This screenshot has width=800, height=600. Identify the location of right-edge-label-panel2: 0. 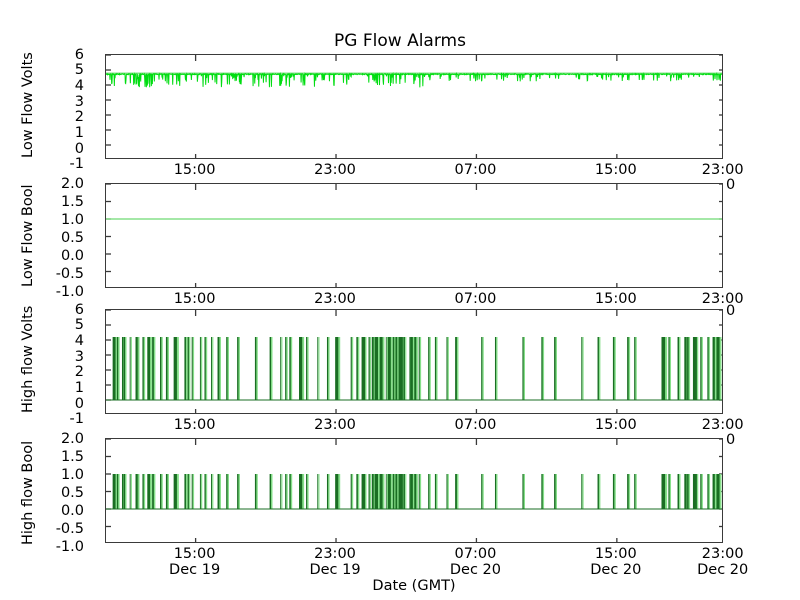
(731, 185).